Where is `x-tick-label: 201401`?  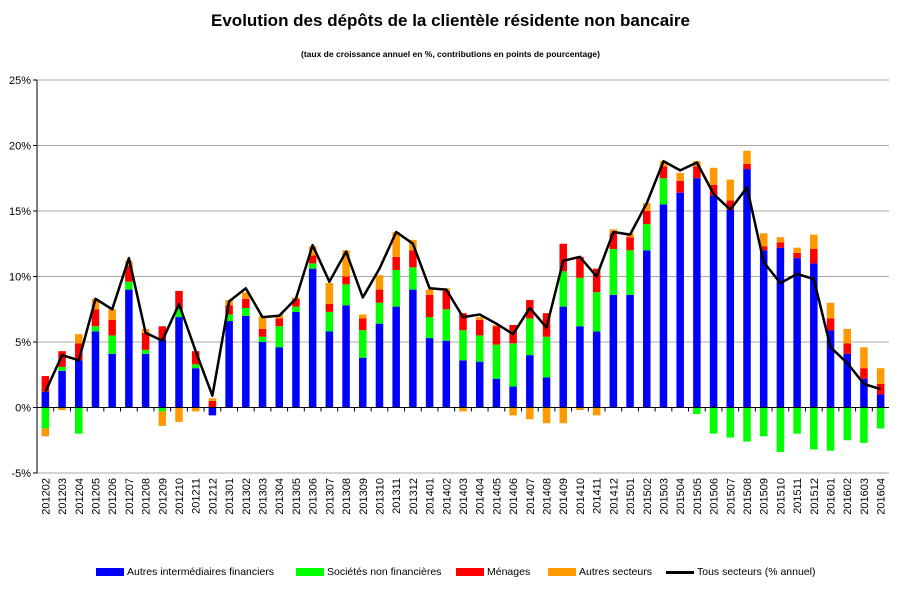 x-tick-label: 201401 is located at coordinates (431, 496).